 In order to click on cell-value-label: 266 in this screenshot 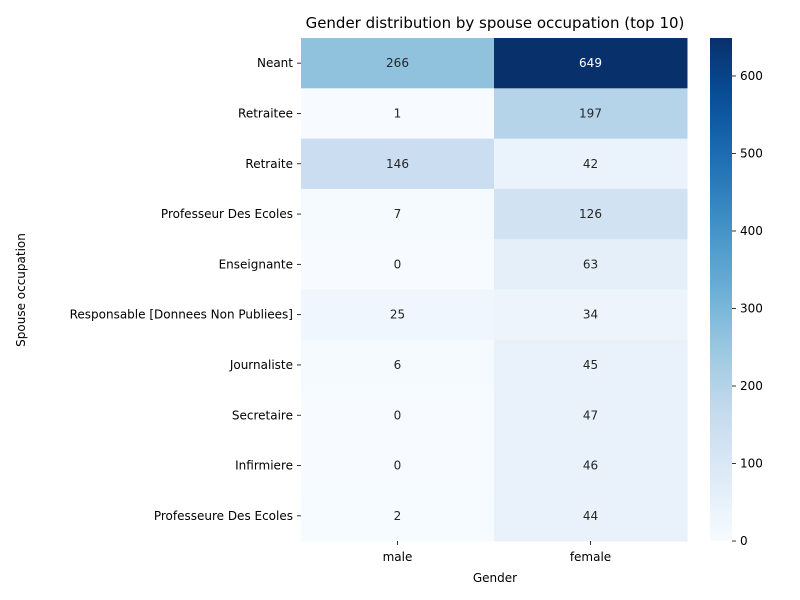, I will do `click(397, 63)`.